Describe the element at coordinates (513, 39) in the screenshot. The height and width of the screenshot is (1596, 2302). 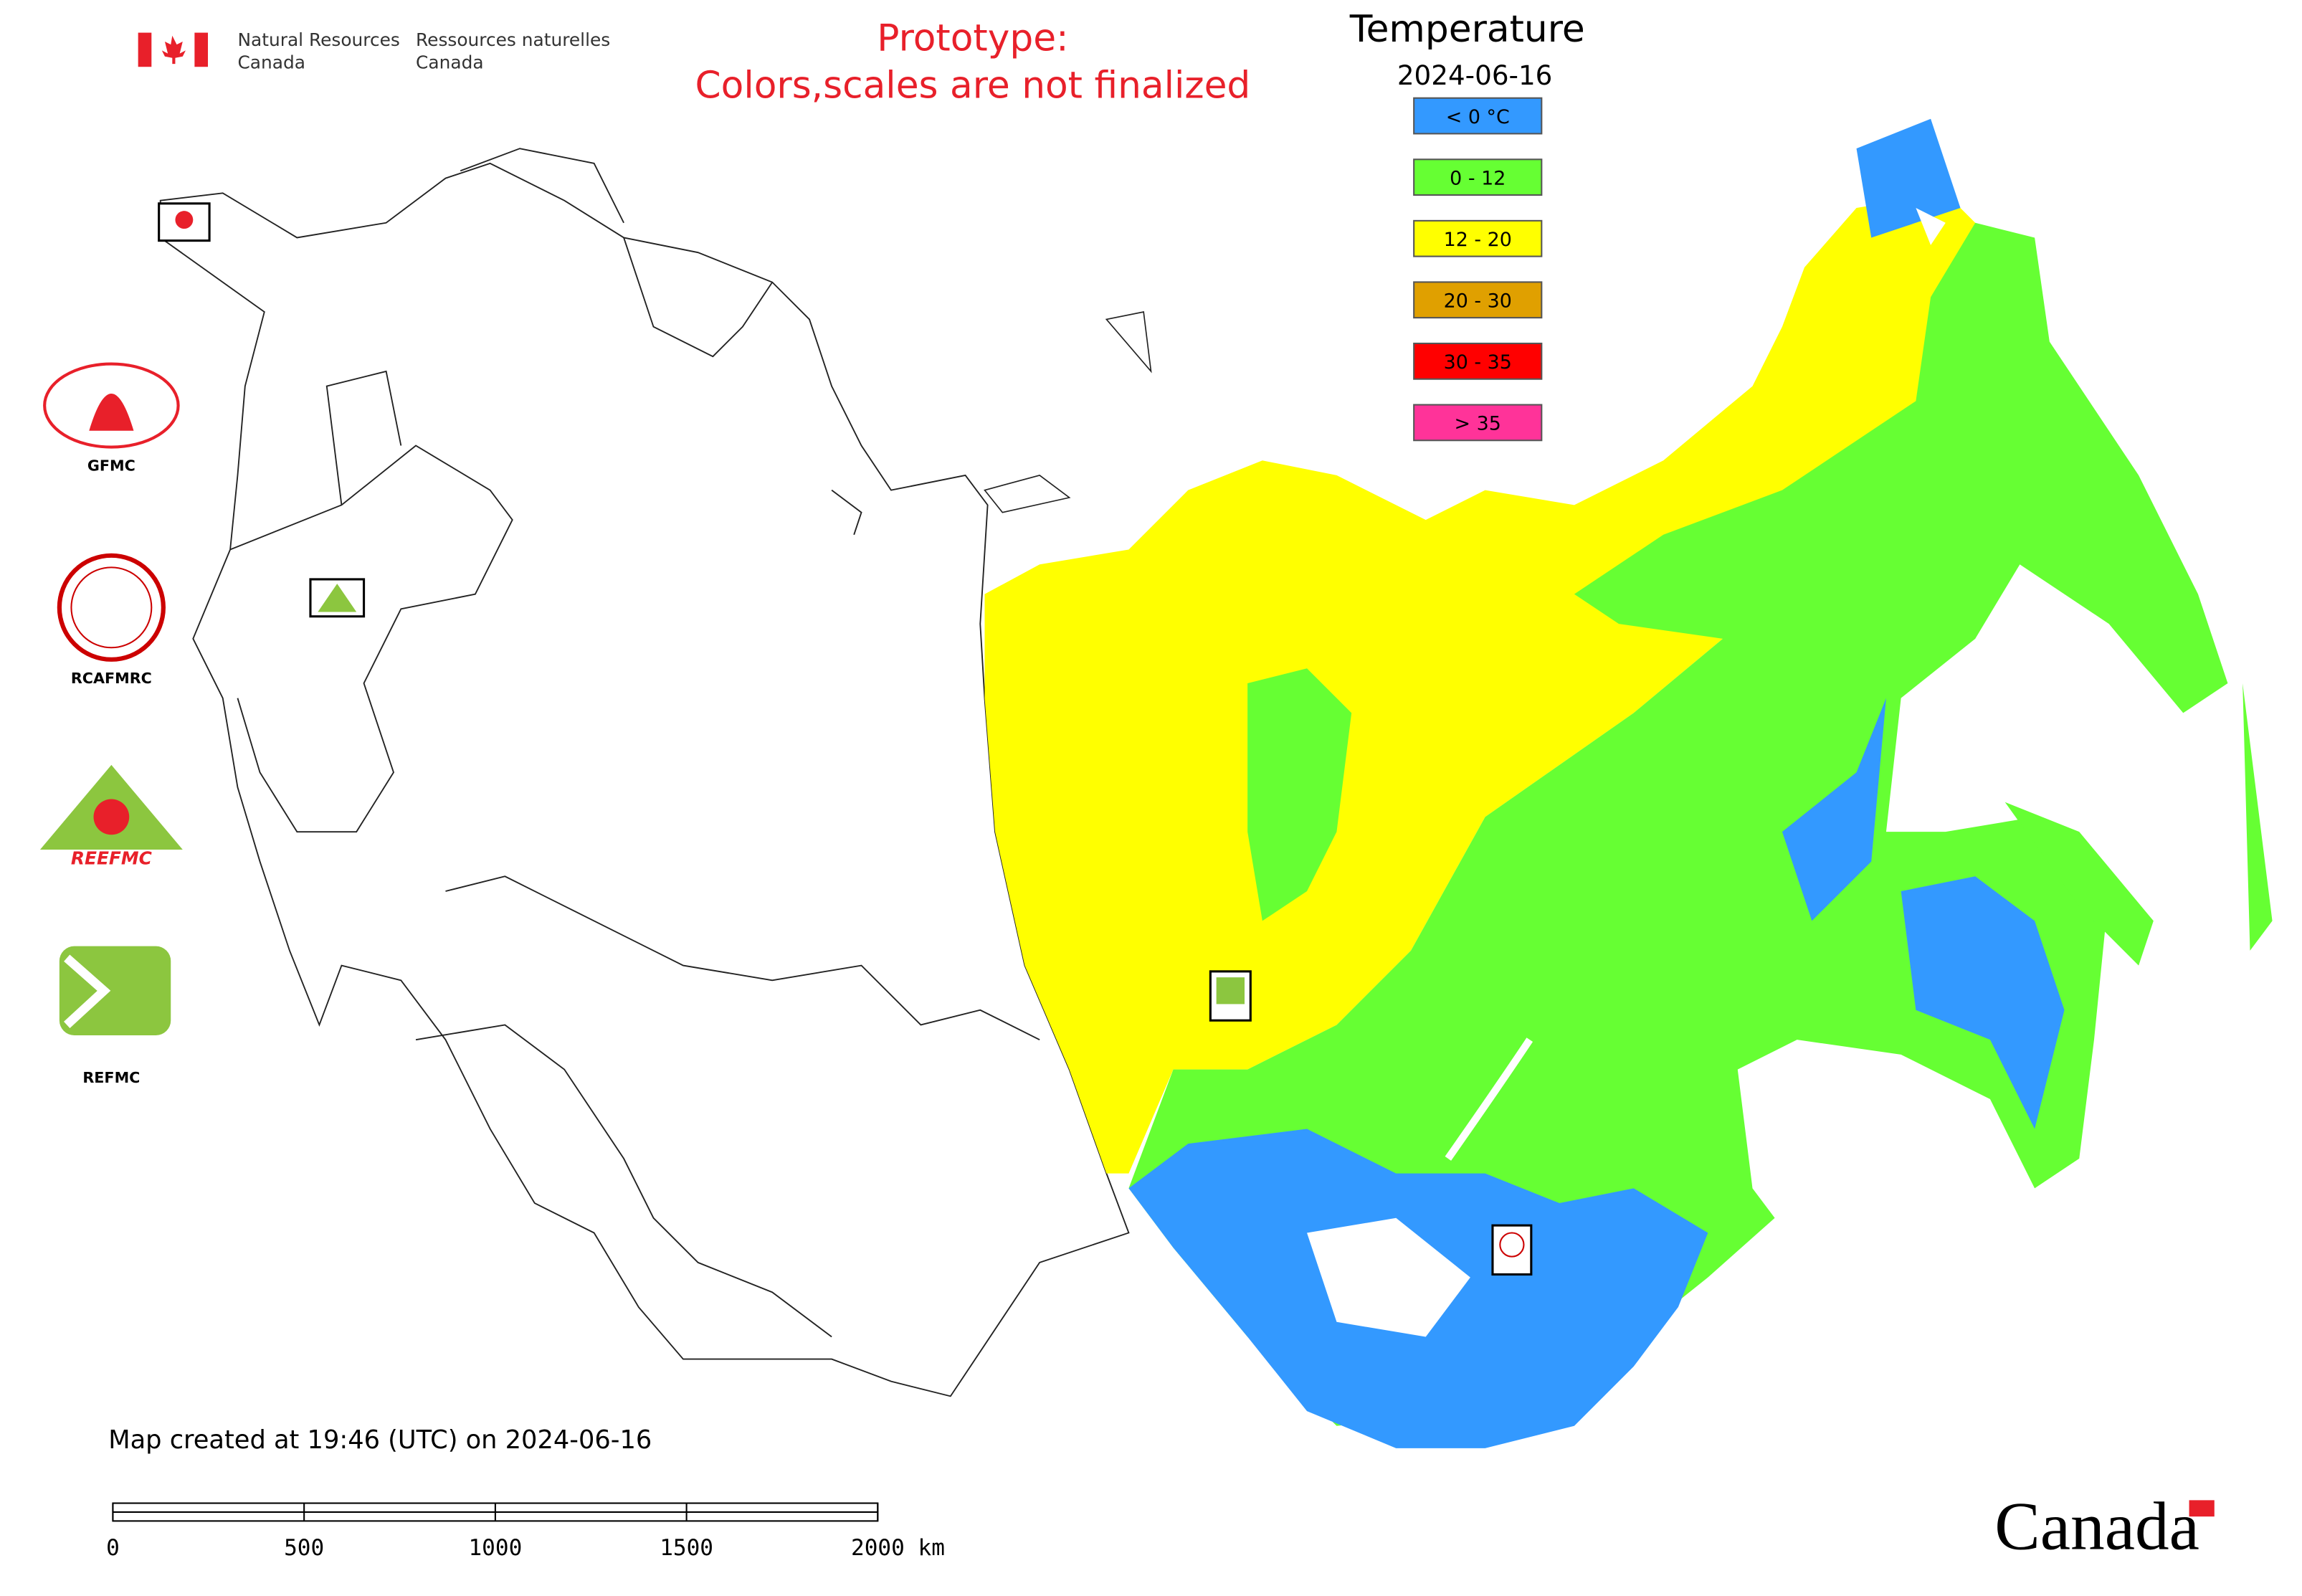
I see `agency-fr: Ressources naturelles` at that location.